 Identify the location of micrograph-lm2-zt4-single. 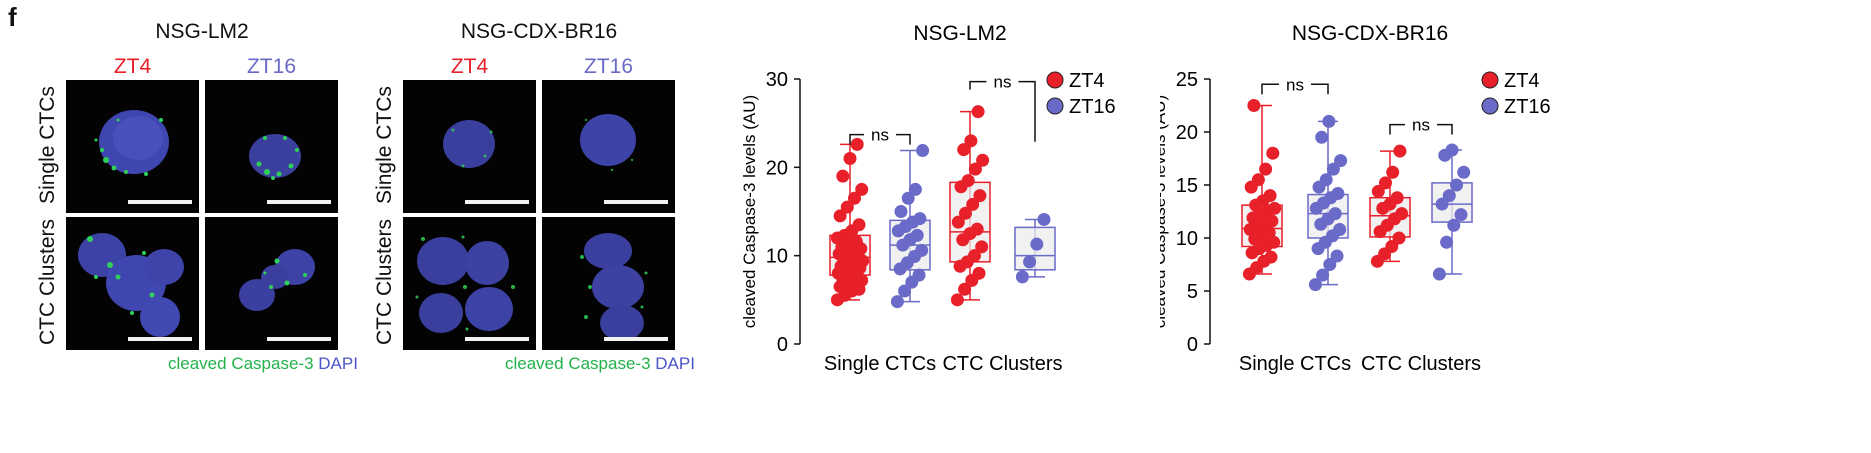
(132, 146).